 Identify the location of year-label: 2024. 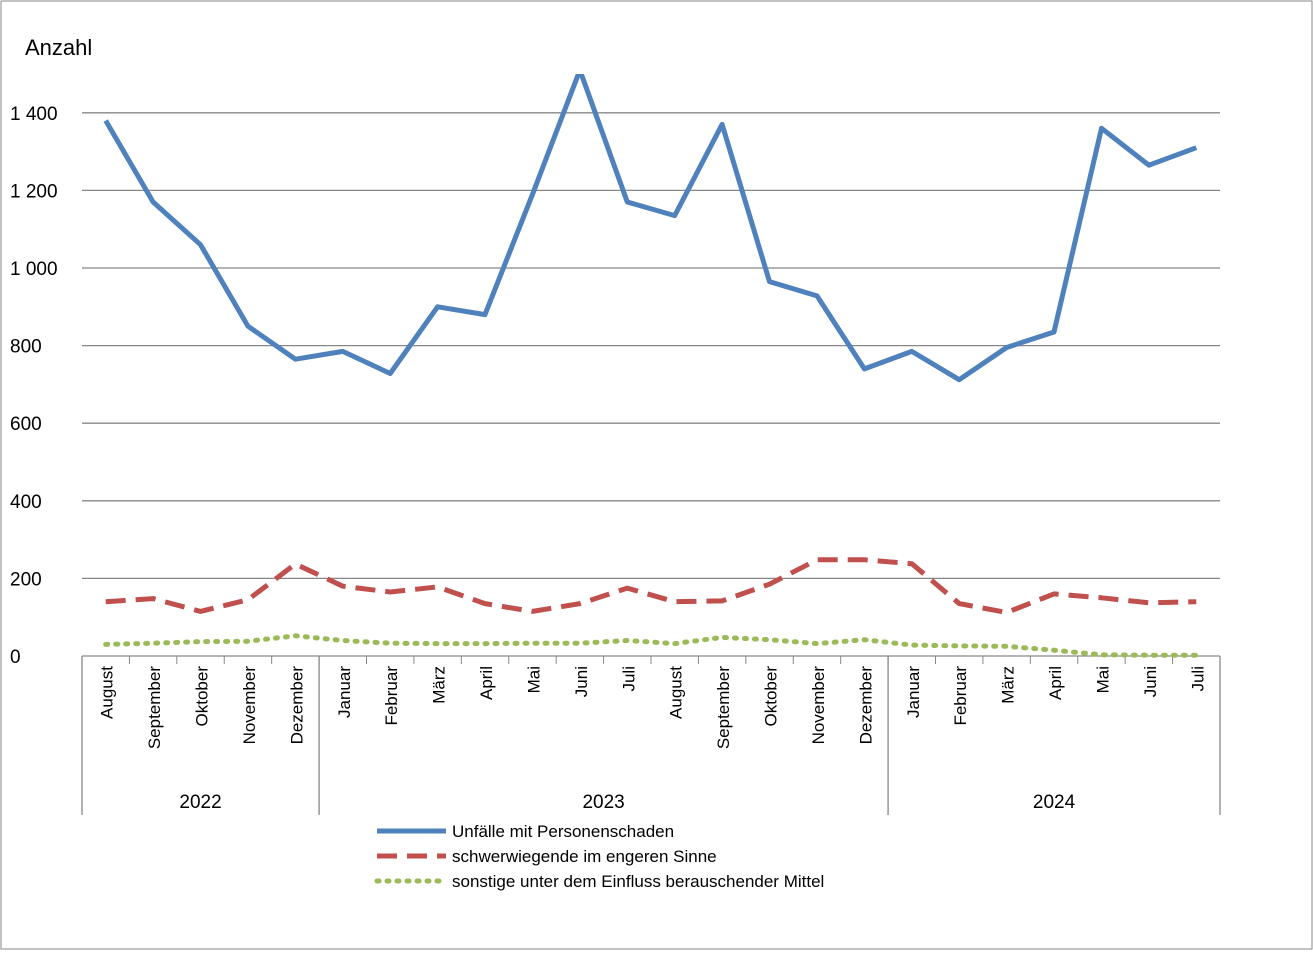
(1054, 802).